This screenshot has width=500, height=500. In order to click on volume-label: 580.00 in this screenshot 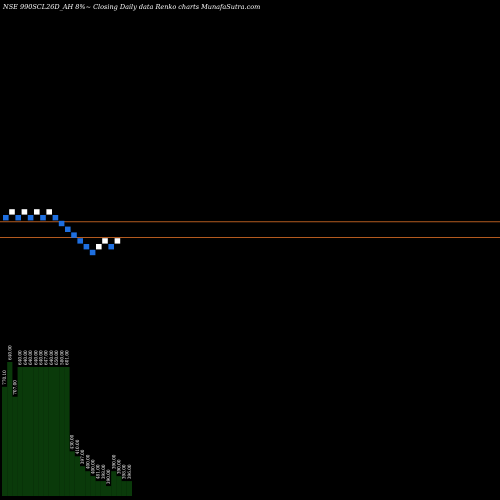, I will do `click(61, 357)`.